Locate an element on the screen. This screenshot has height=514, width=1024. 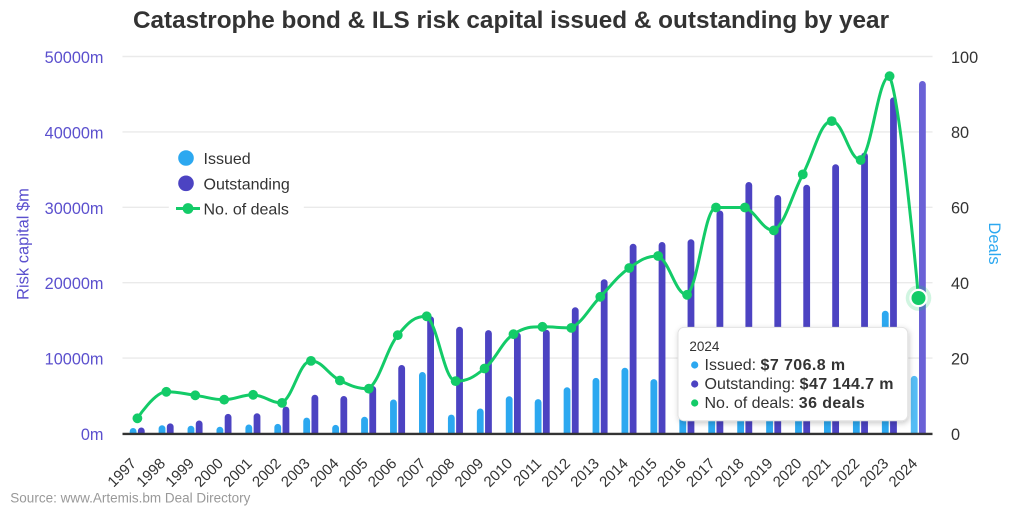
svg-text: Issued: $7 706.8 m is located at coordinates (775, 365).